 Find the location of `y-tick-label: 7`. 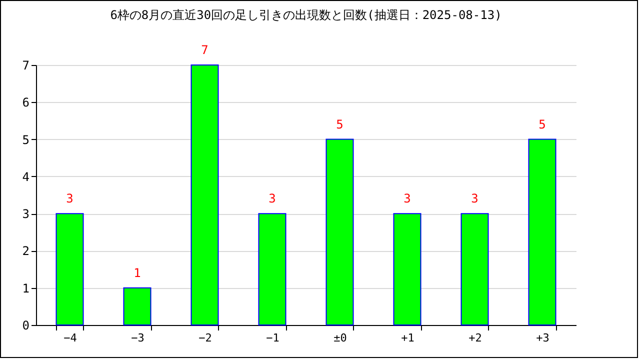

y-tick-label: 7 is located at coordinates (26, 65).